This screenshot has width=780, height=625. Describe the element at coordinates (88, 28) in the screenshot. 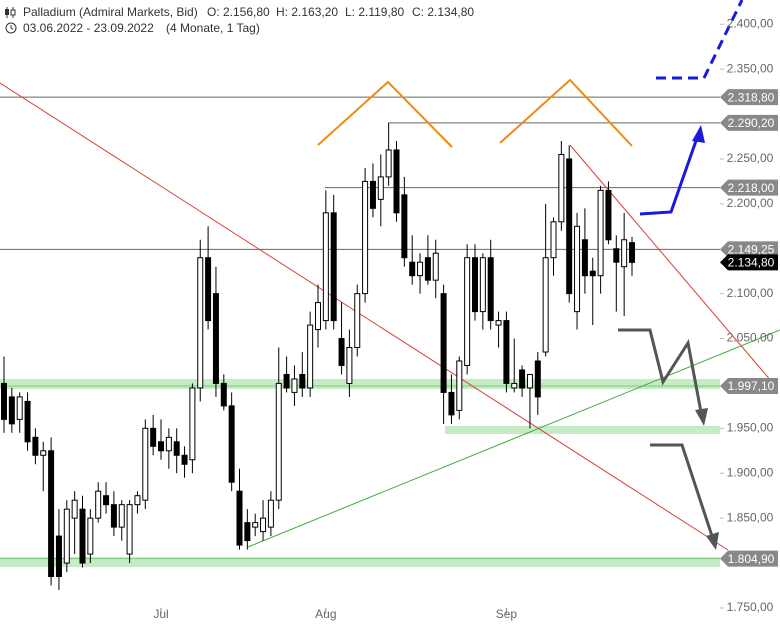

I see `date-range: 03.06.2022 - 23.09.2022` at that location.